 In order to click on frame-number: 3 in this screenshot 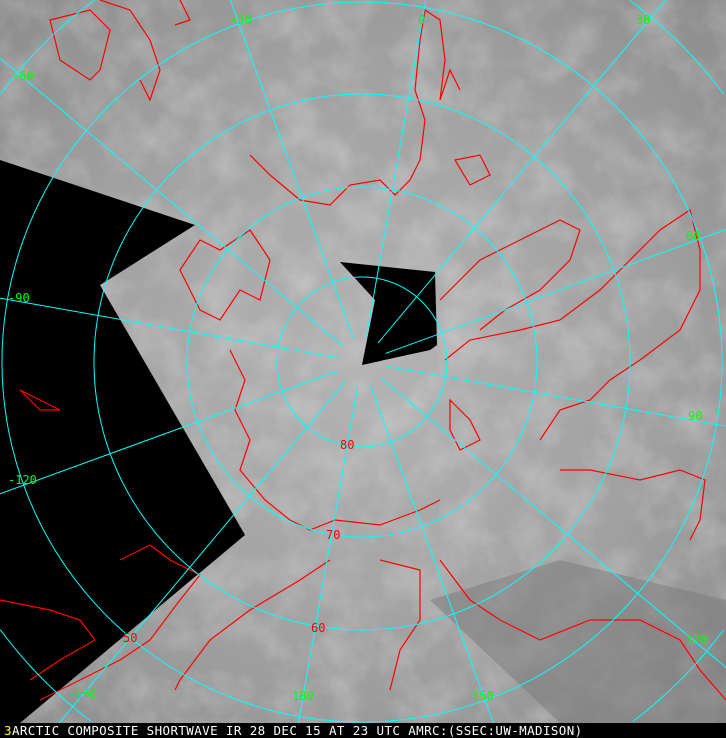, I will do `click(8, 730)`.